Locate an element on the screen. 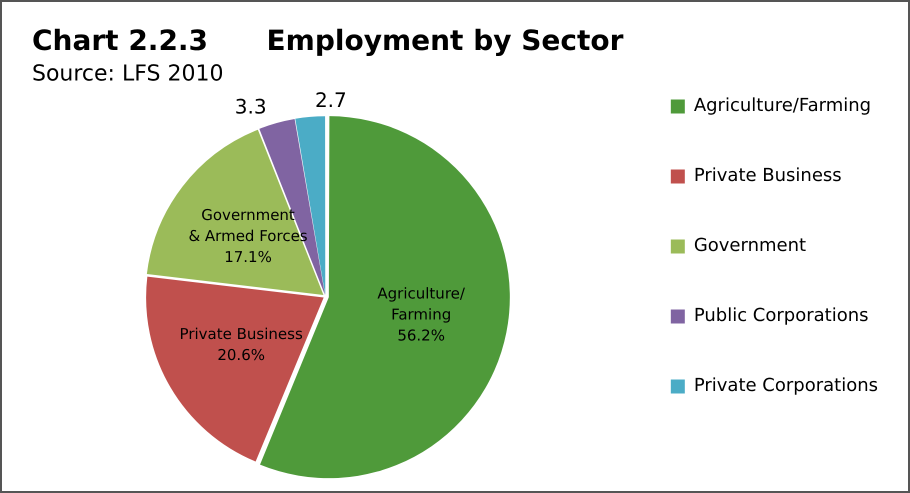 Image resolution: width=910 pixels, height=493 pixels. legend-label: Private Business is located at coordinates (768, 175).